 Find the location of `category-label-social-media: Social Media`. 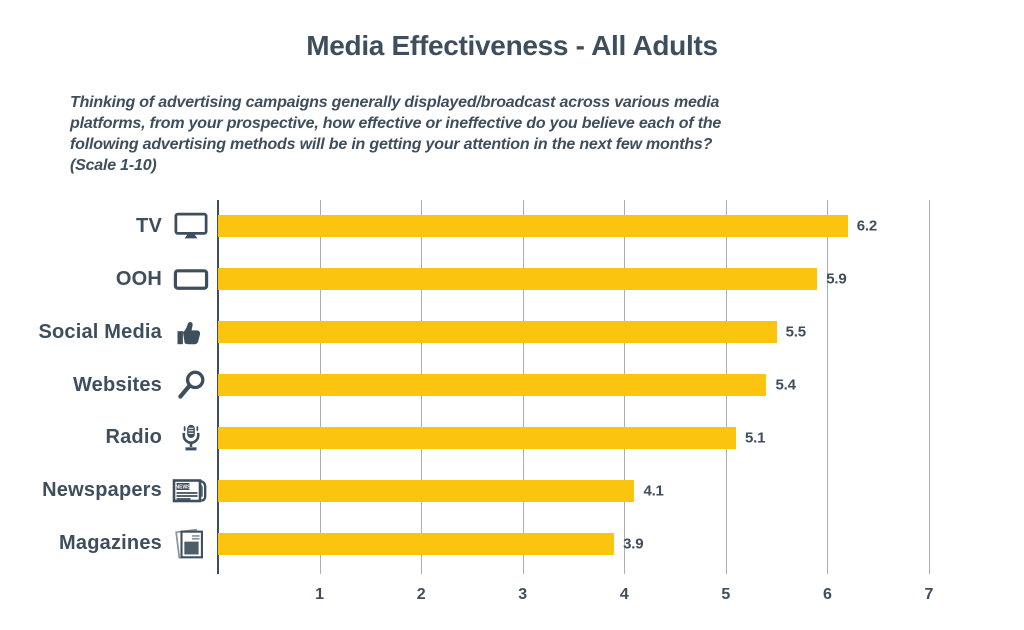

category-label-social-media: Social Media is located at coordinates (105, 332).